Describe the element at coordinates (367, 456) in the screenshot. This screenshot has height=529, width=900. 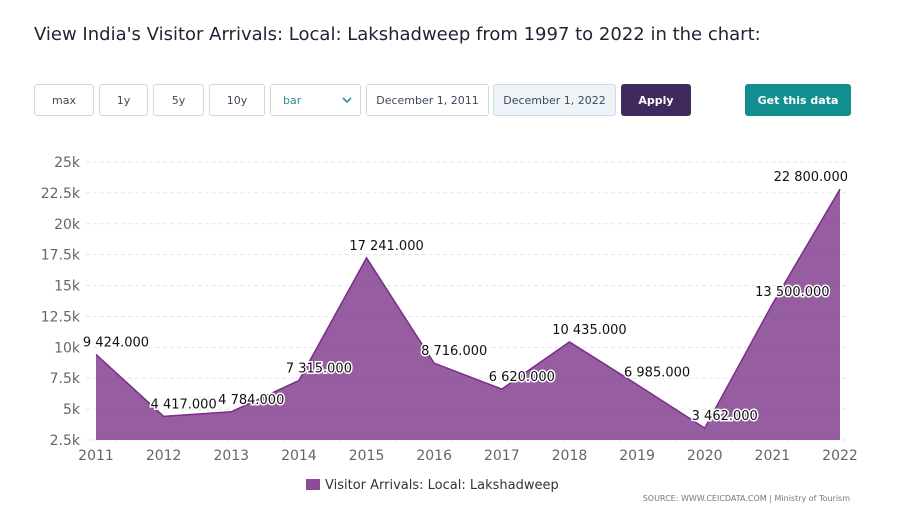
I see `x-tick-label: 2015` at that location.